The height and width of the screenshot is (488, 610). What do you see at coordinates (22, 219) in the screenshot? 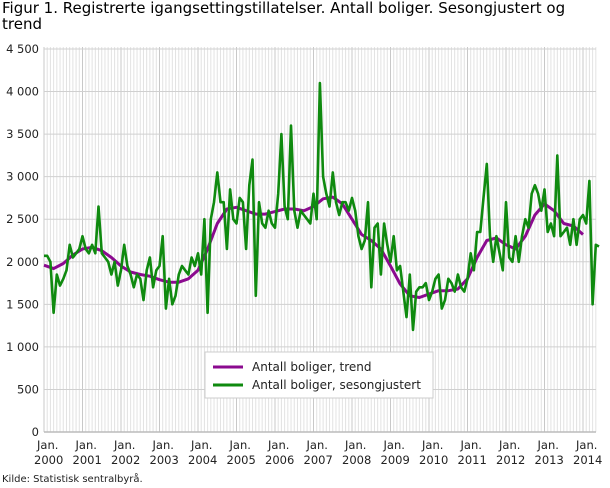
I see `y-tick-label: 2 500` at bounding box center [22, 219].